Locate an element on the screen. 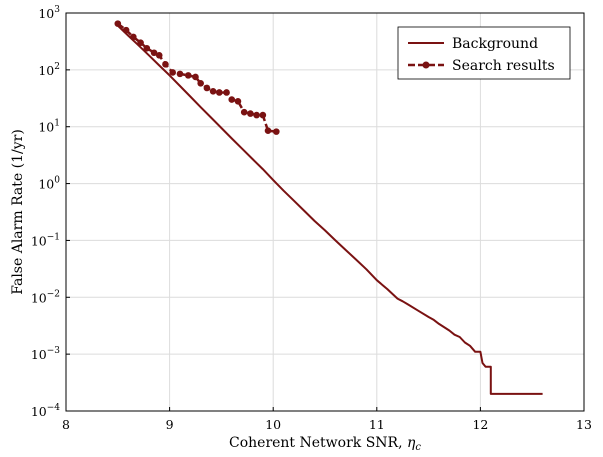 This screenshot has height=457, width=603. y-tick-label-4: 10⁻¹ is located at coordinates (45, 240).